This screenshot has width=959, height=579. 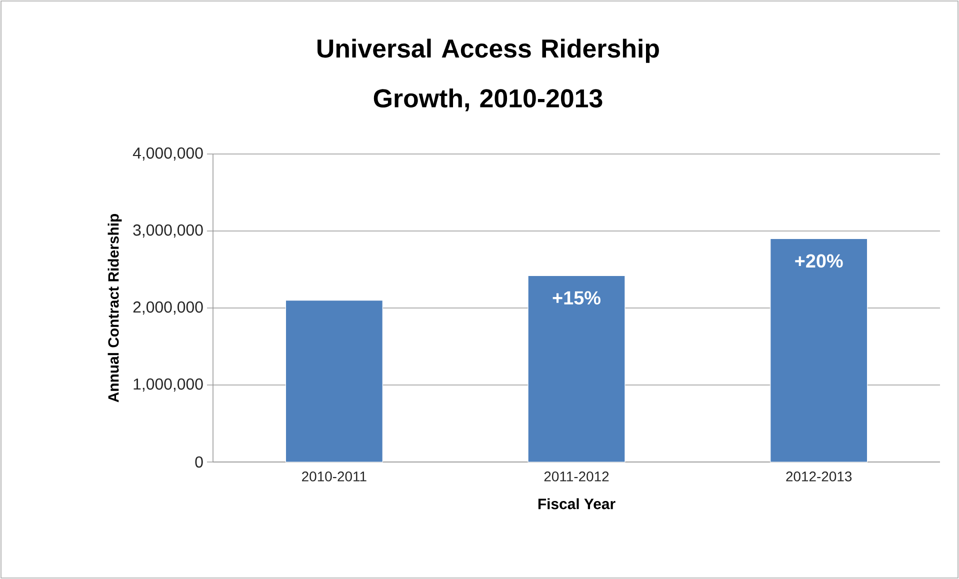 I want to click on y-axis-title: Annual Contract Ridership, so click(x=115, y=308).